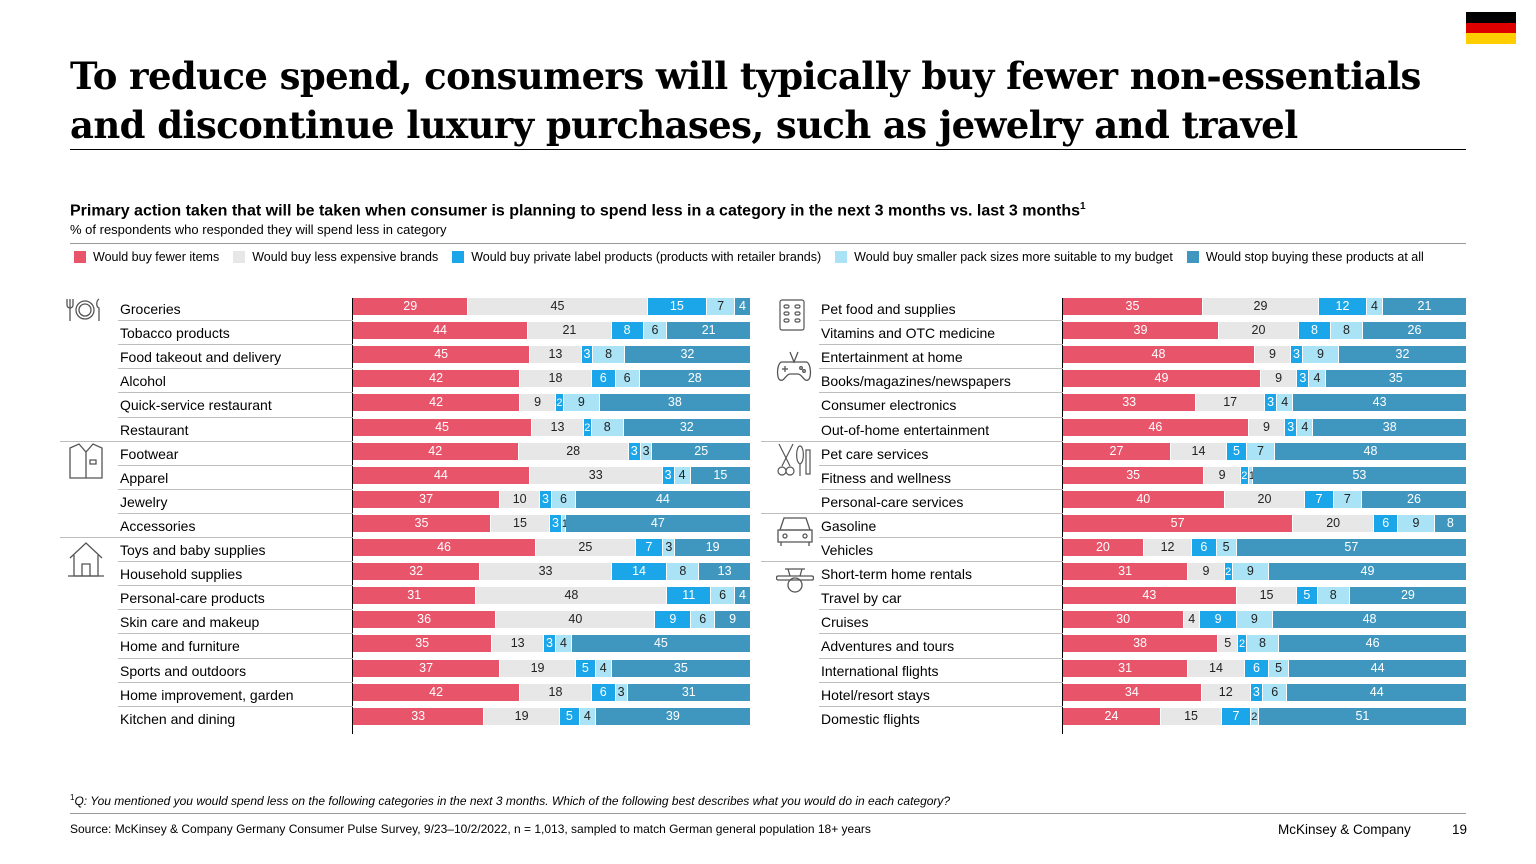 The image size is (1536, 864). I want to click on bar-segment-stop: 47, so click(657, 523).